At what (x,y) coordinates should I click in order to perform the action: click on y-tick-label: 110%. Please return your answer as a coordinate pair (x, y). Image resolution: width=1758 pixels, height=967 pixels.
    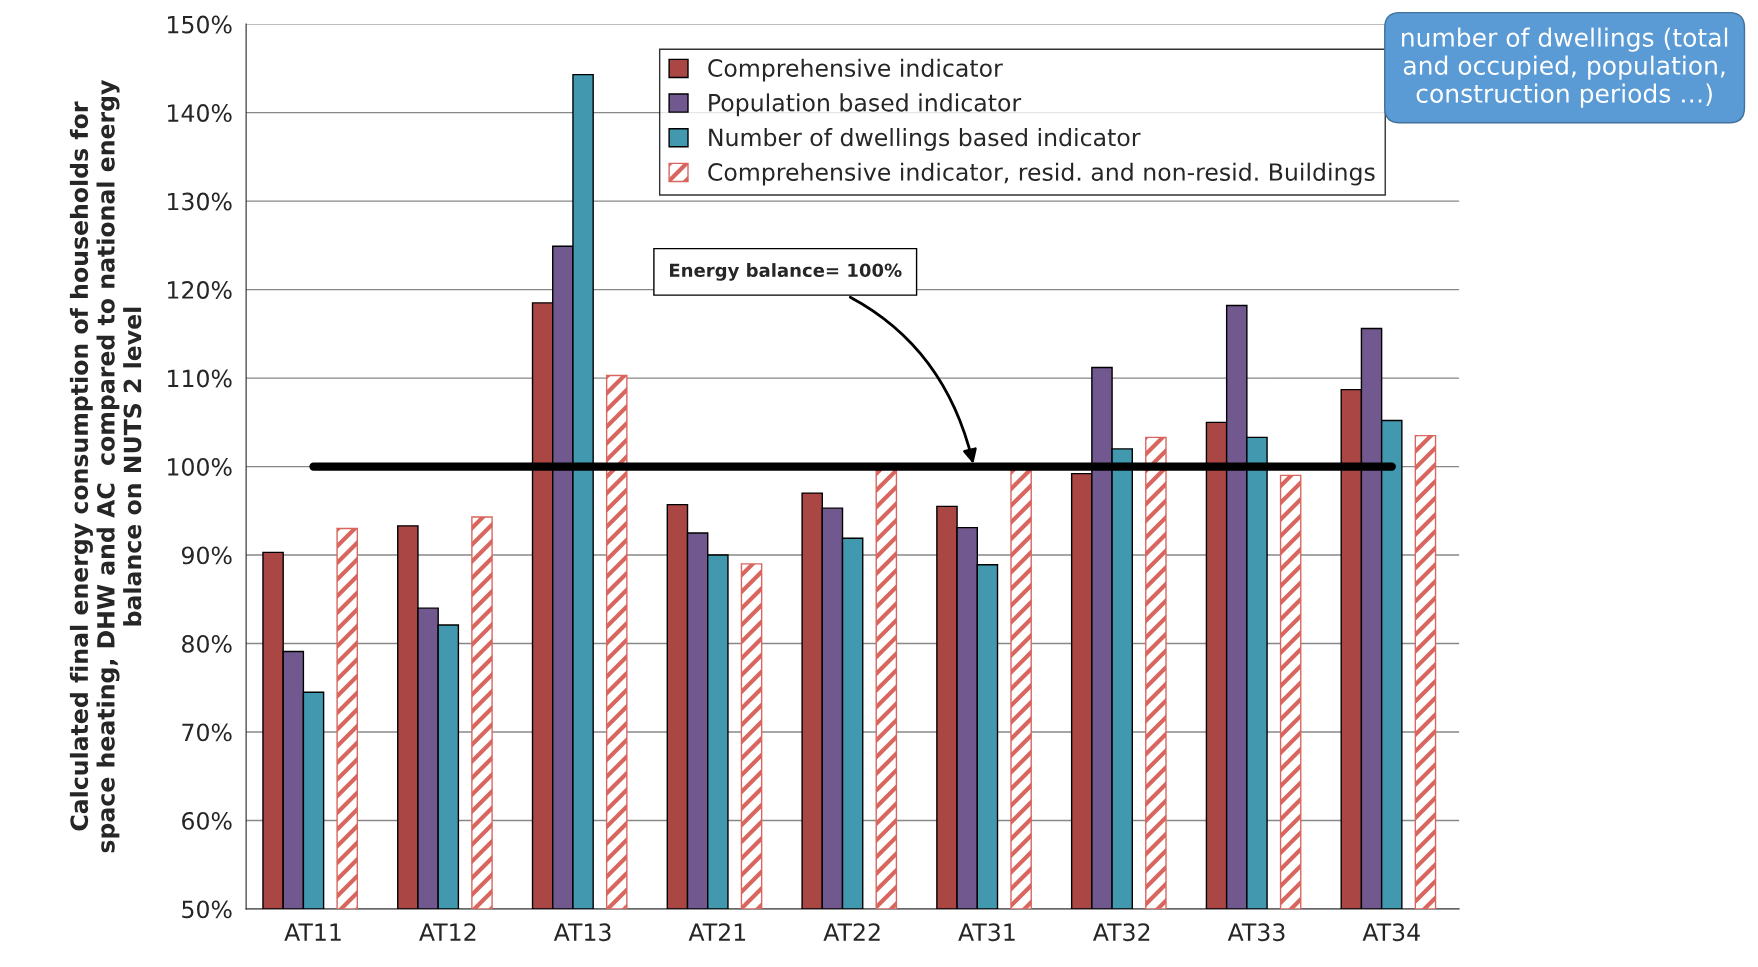
    Looking at the image, I should click on (200, 378).